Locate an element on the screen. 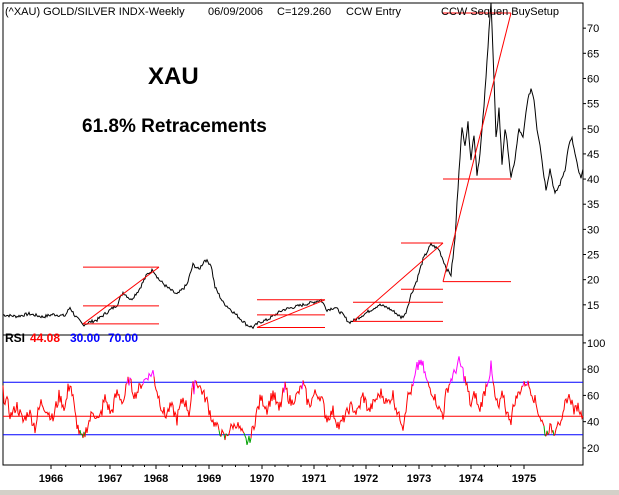 The height and width of the screenshot is (495, 619). annotation-title: XAU is located at coordinates (173, 76).